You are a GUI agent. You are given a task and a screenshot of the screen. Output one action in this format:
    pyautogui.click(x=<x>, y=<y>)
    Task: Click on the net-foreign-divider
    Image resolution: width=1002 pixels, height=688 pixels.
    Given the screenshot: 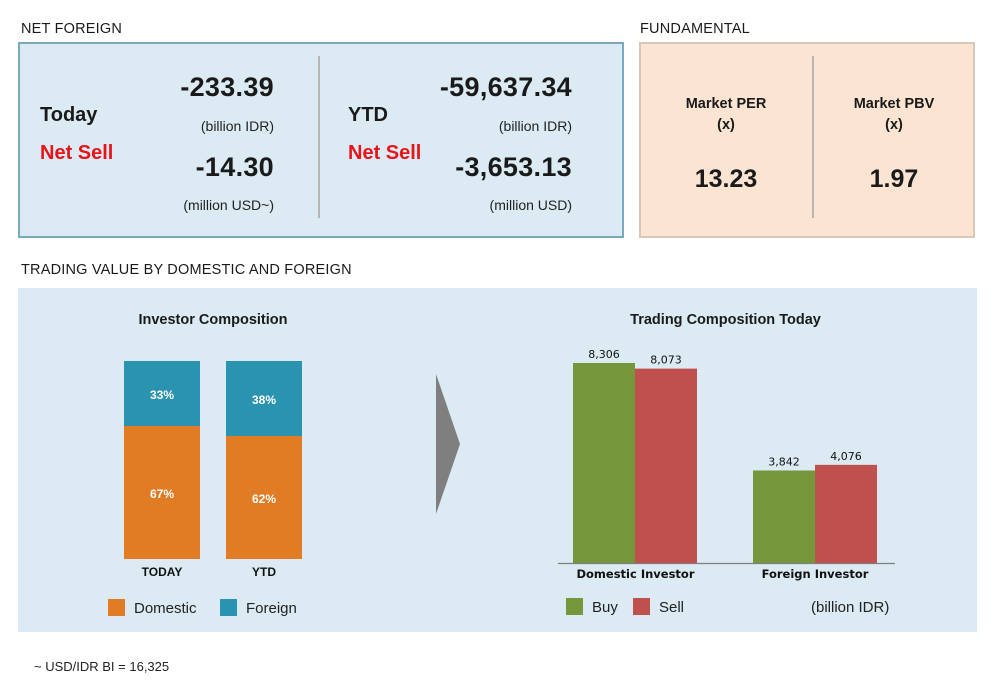 What is the action you would take?
    pyautogui.click(x=319, y=137)
    